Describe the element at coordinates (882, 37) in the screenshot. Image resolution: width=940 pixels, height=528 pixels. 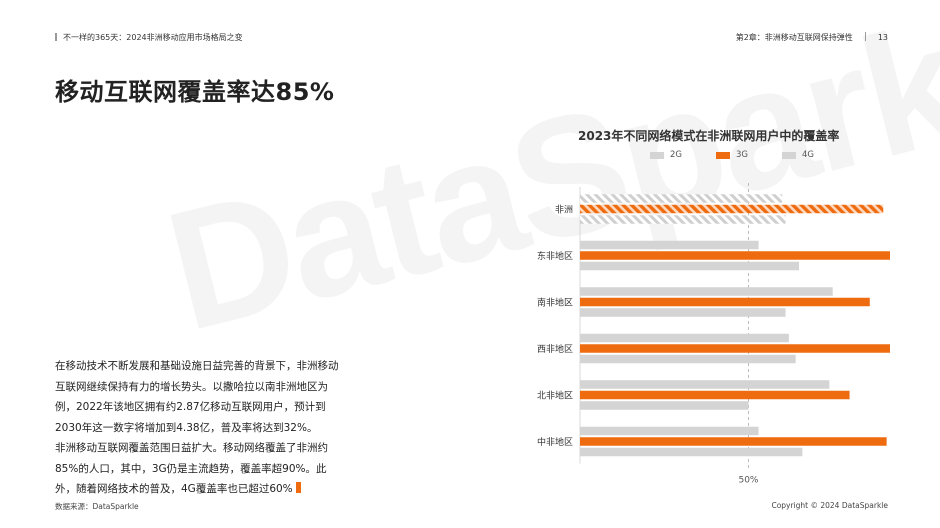
I see `page-number: 13` at that location.